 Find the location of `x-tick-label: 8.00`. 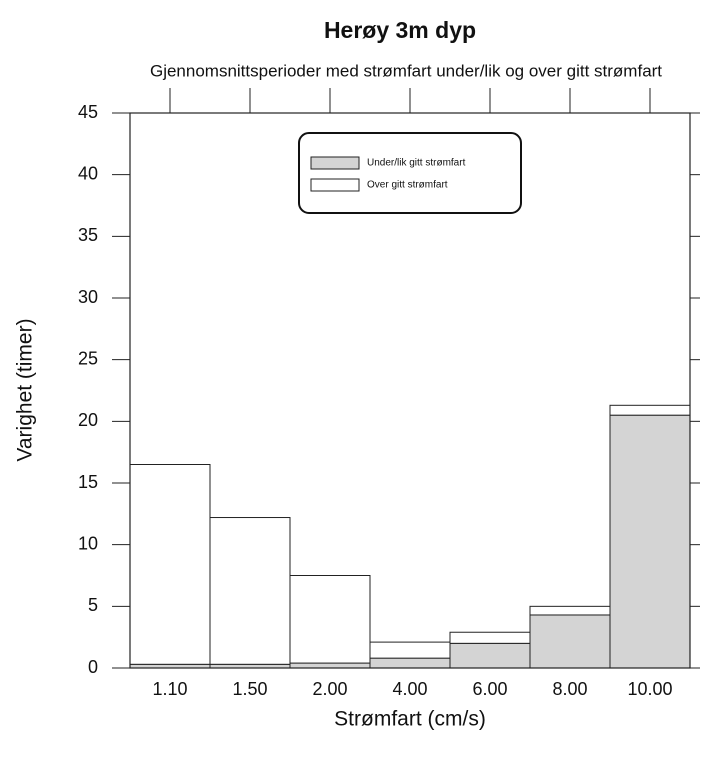

x-tick-label: 8.00 is located at coordinates (569, 689).